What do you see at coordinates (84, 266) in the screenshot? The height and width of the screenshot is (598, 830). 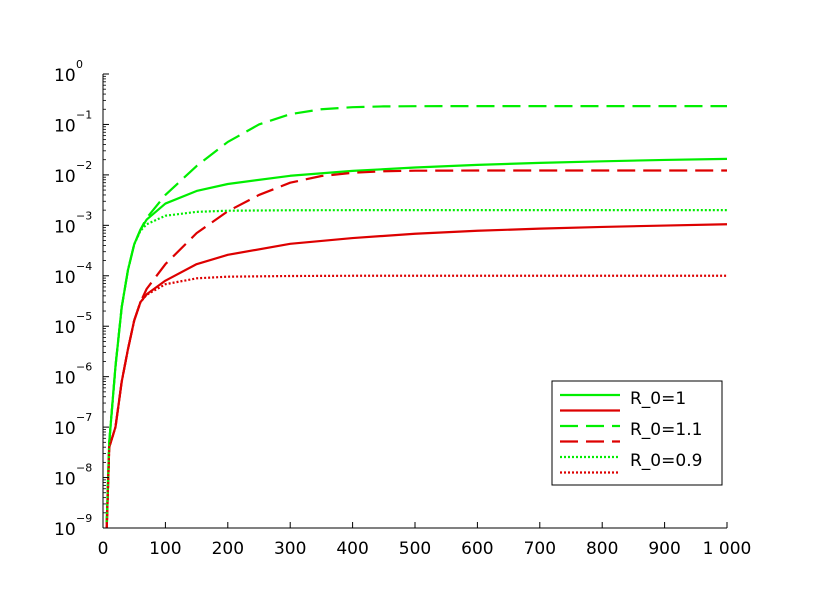 I see `y-tick-exponent: −4` at bounding box center [84, 266].